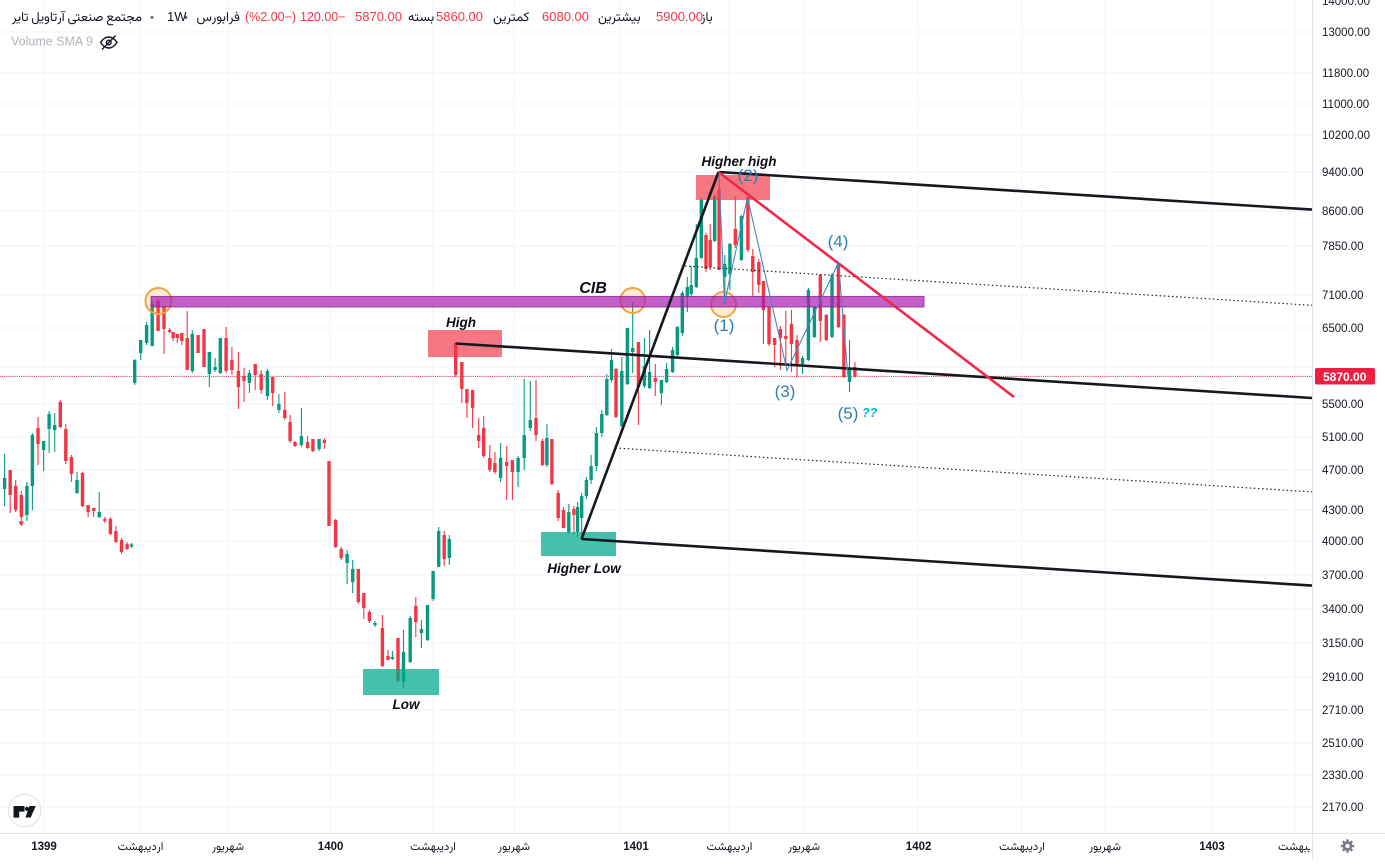 This screenshot has width=1385, height=865. I want to click on svg-text: 120.00−, so click(323, 17).